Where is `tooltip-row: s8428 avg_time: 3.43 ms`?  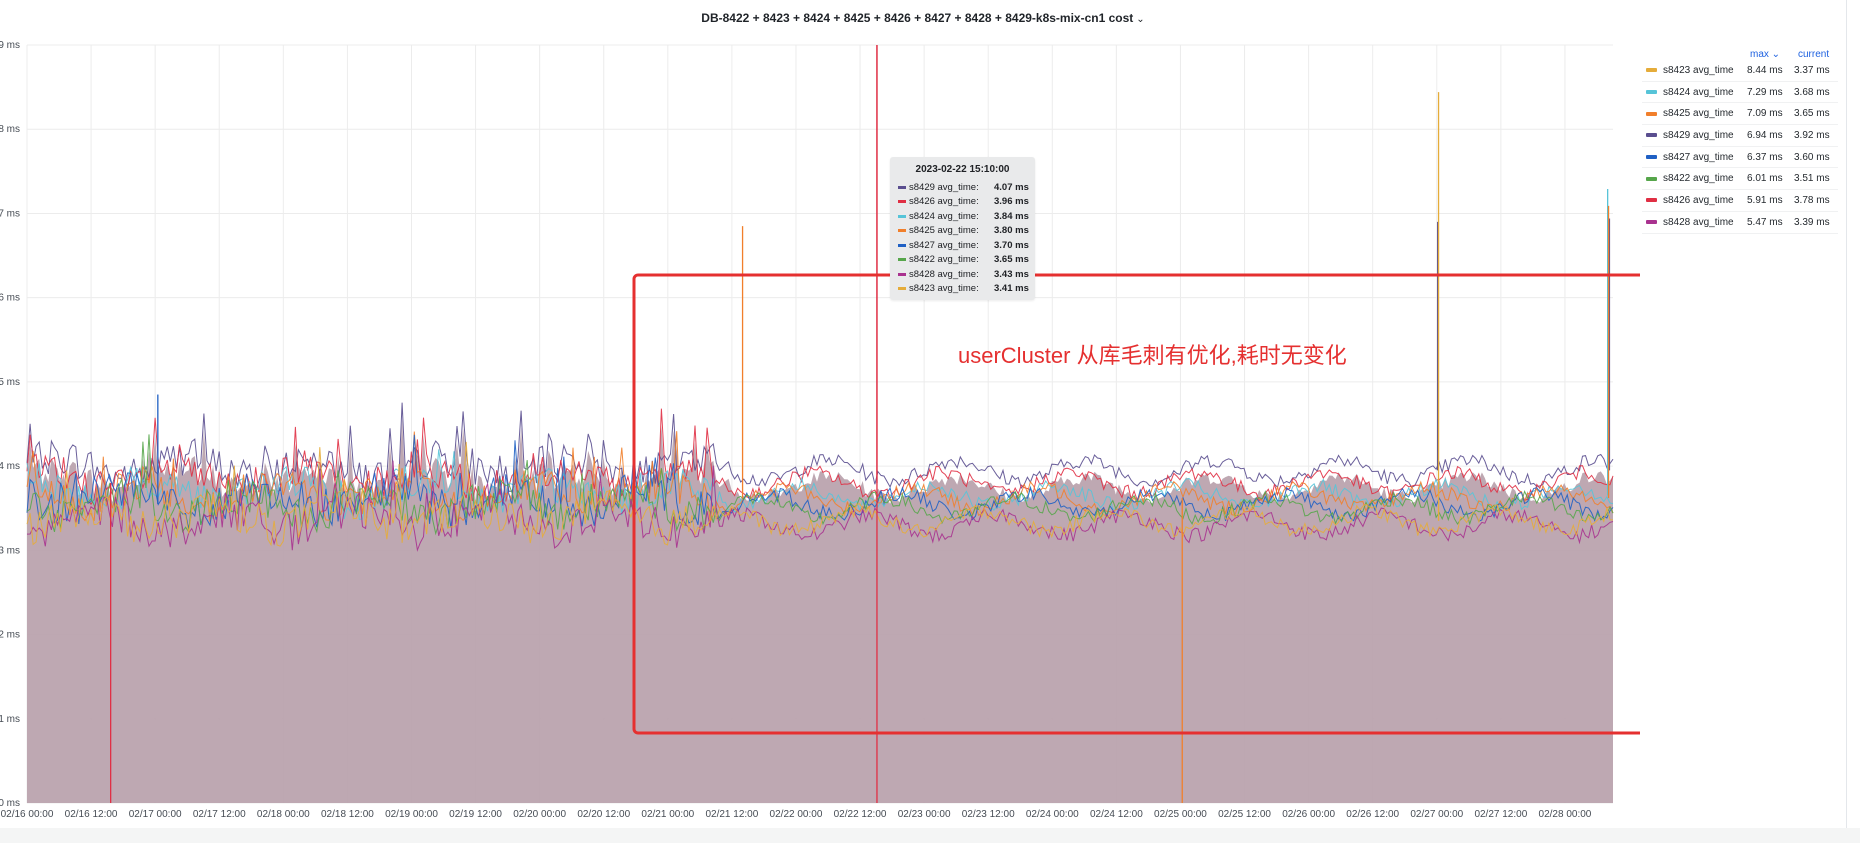
tooltip-row: s8428 avg_time: 3.43 ms is located at coordinates (962, 274).